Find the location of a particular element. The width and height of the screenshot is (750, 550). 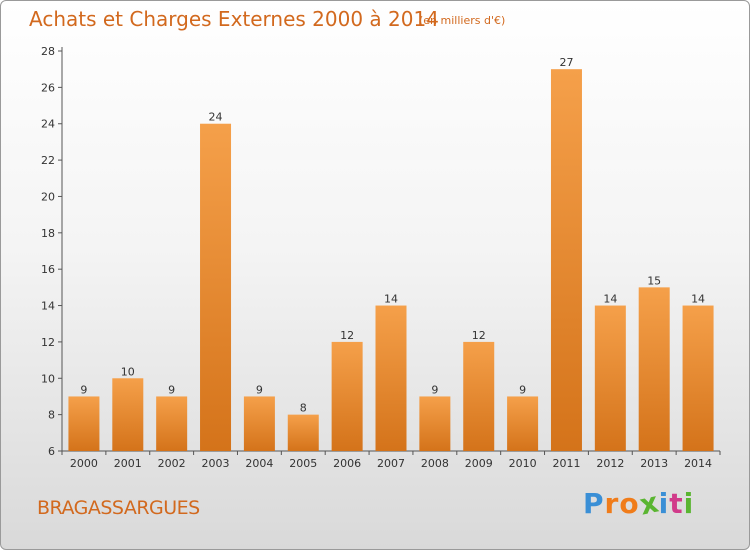

y-tick-label: 12 is located at coordinates (48, 342).